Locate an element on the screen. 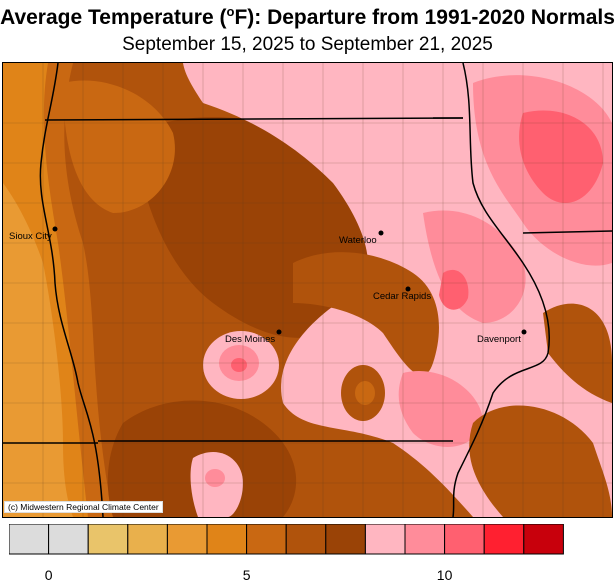 The height and width of the screenshot is (585, 615). south-rose-spot is located at coordinates (215, 478).